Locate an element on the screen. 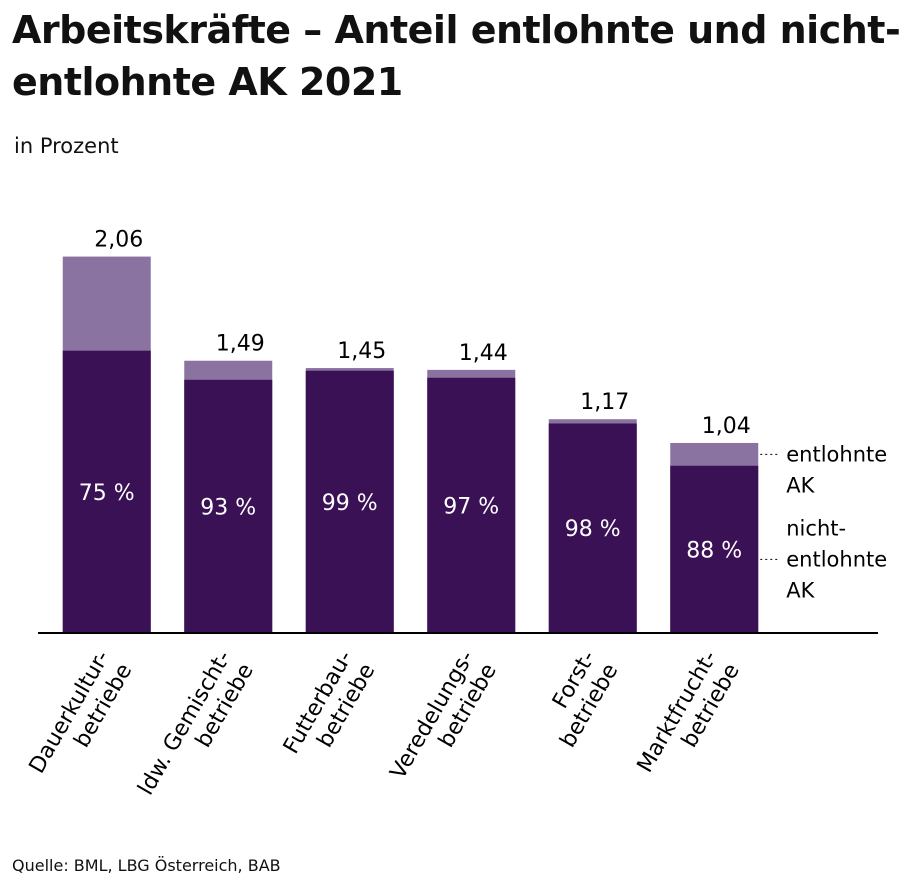 The width and height of the screenshot is (908, 883). x-tick-label: Veredelungs-betriebe is located at coordinates (444, 722).